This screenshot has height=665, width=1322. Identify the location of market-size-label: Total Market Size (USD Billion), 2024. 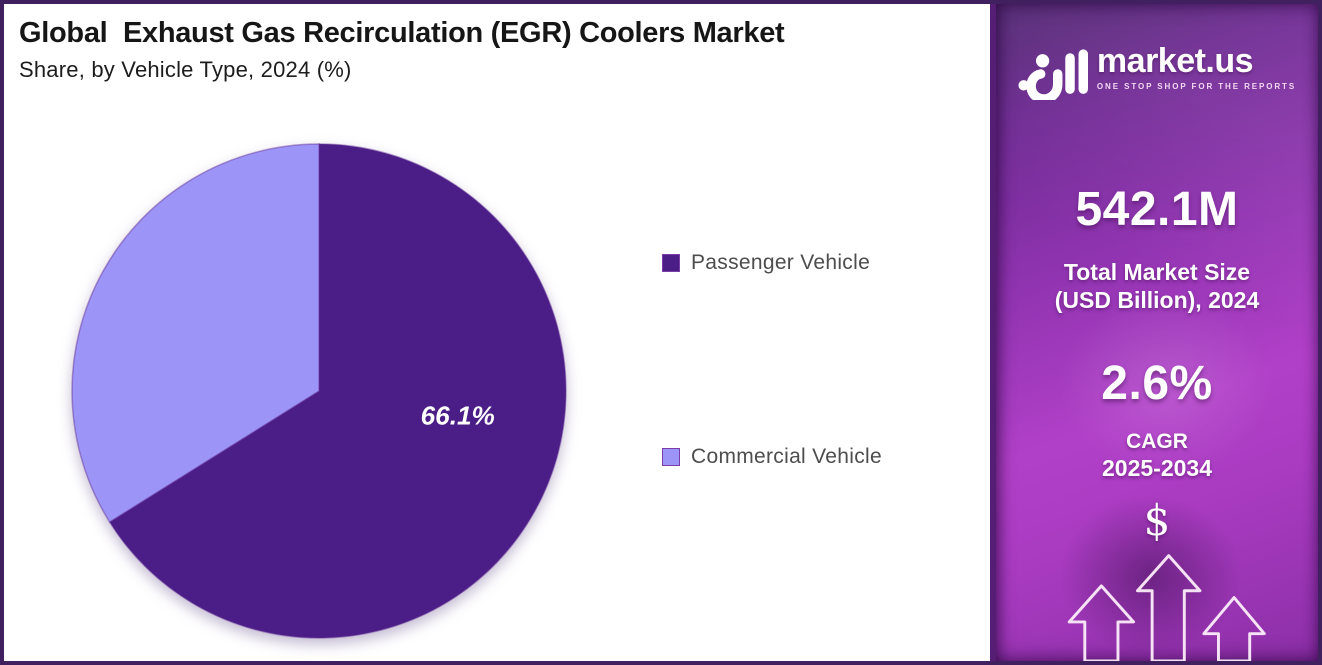
(1157, 286).